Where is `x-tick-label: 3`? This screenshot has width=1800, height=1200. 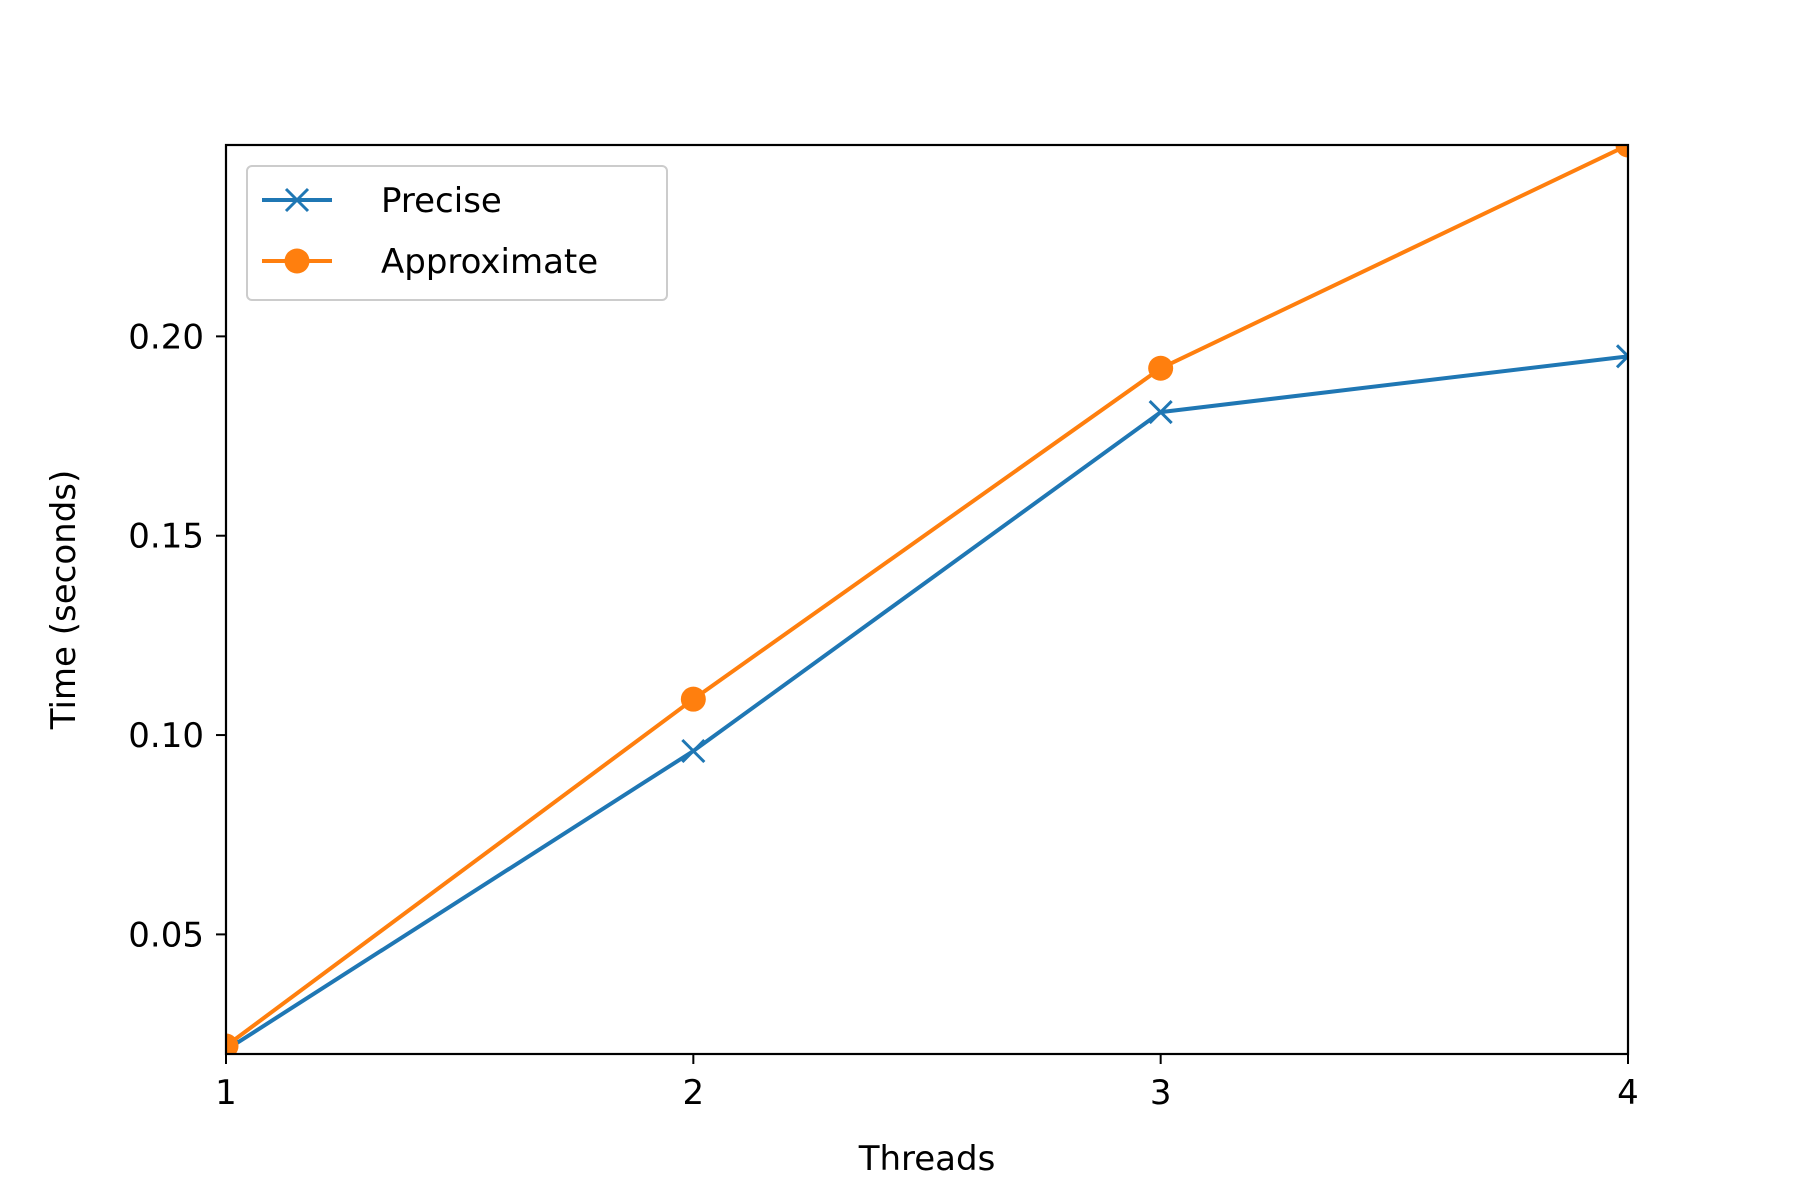 x-tick-label: 3 is located at coordinates (1161, 1093).